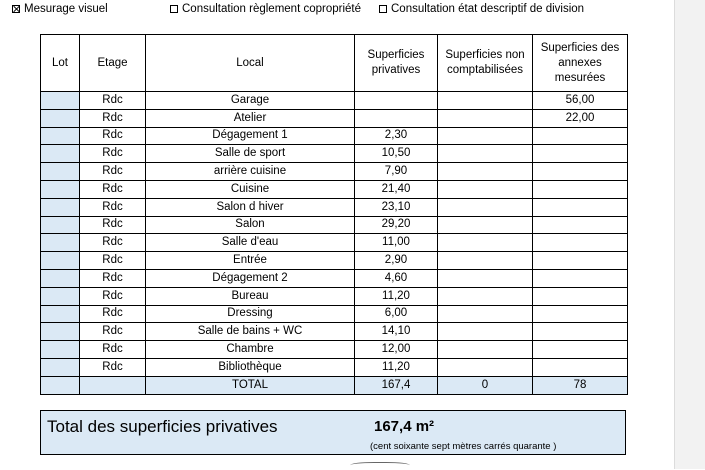  Describe the element at coordinates (485, 63) in the screenshot. I see `header-non-comptabilisees: Superficies non comptabilisées` at that location.